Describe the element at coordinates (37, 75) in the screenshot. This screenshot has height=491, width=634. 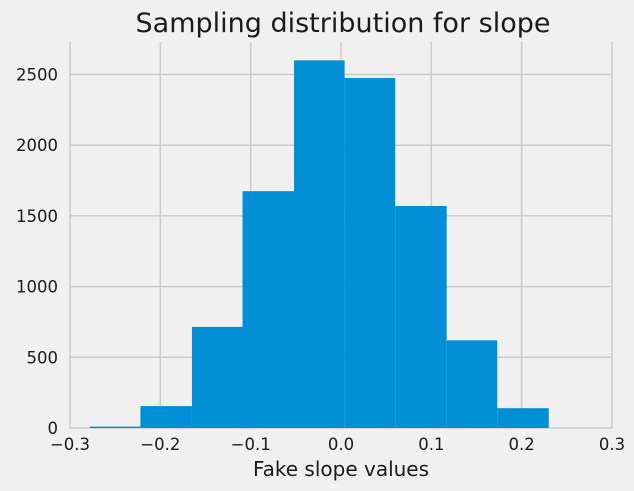
I see `y-tick-label: 2500` at that location.